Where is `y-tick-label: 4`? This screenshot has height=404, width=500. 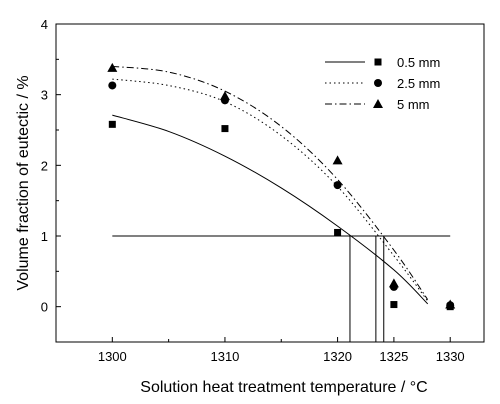
y-tick-label: 4 is located at coordinates (44, 24).